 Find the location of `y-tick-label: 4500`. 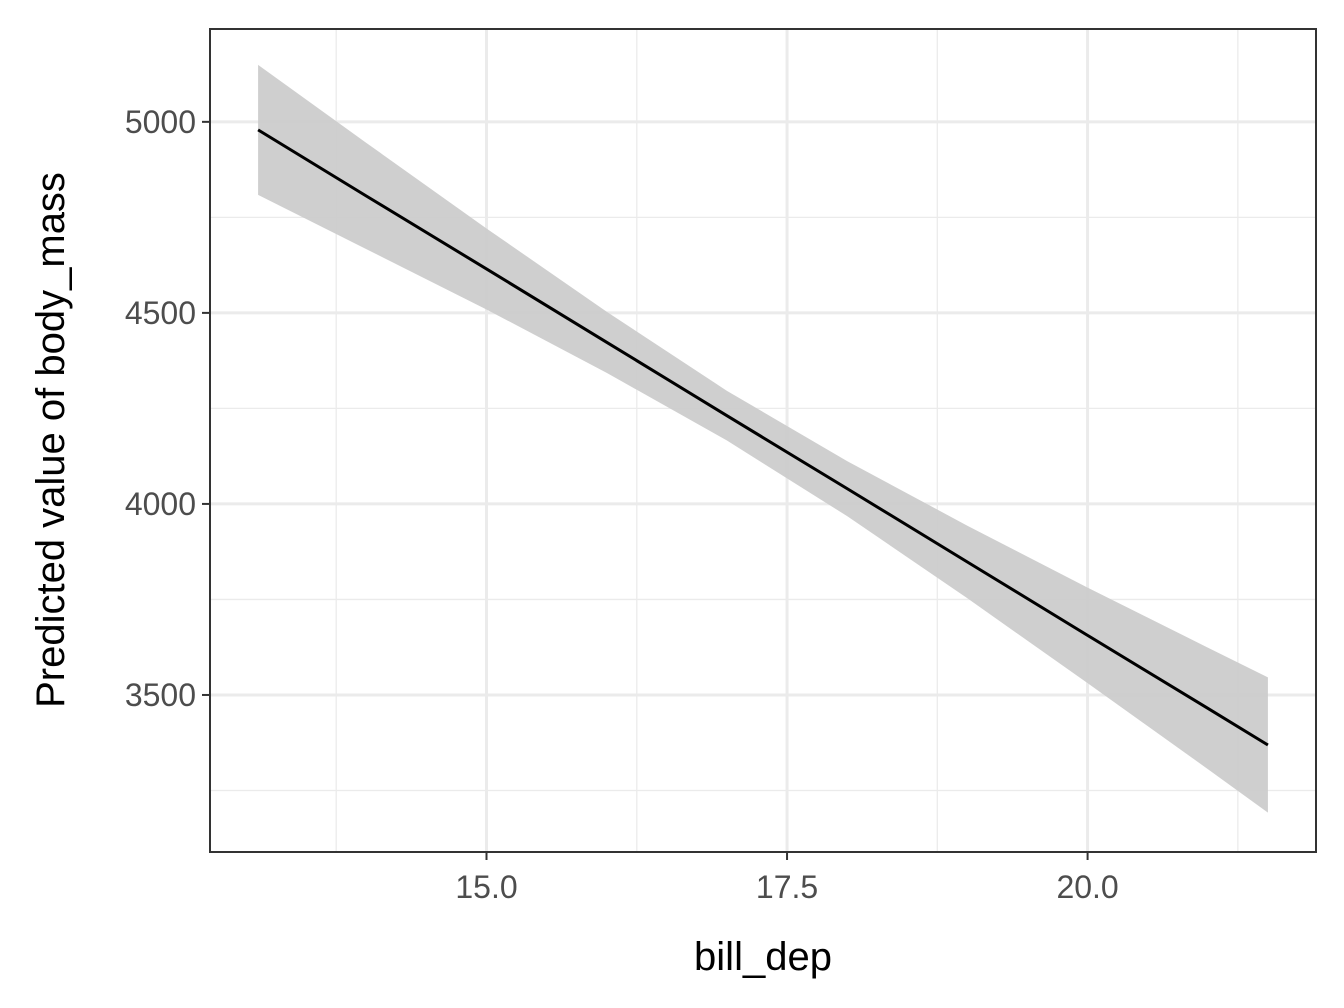

y-tick-label: 4500 is located at coordinates (160, 313).